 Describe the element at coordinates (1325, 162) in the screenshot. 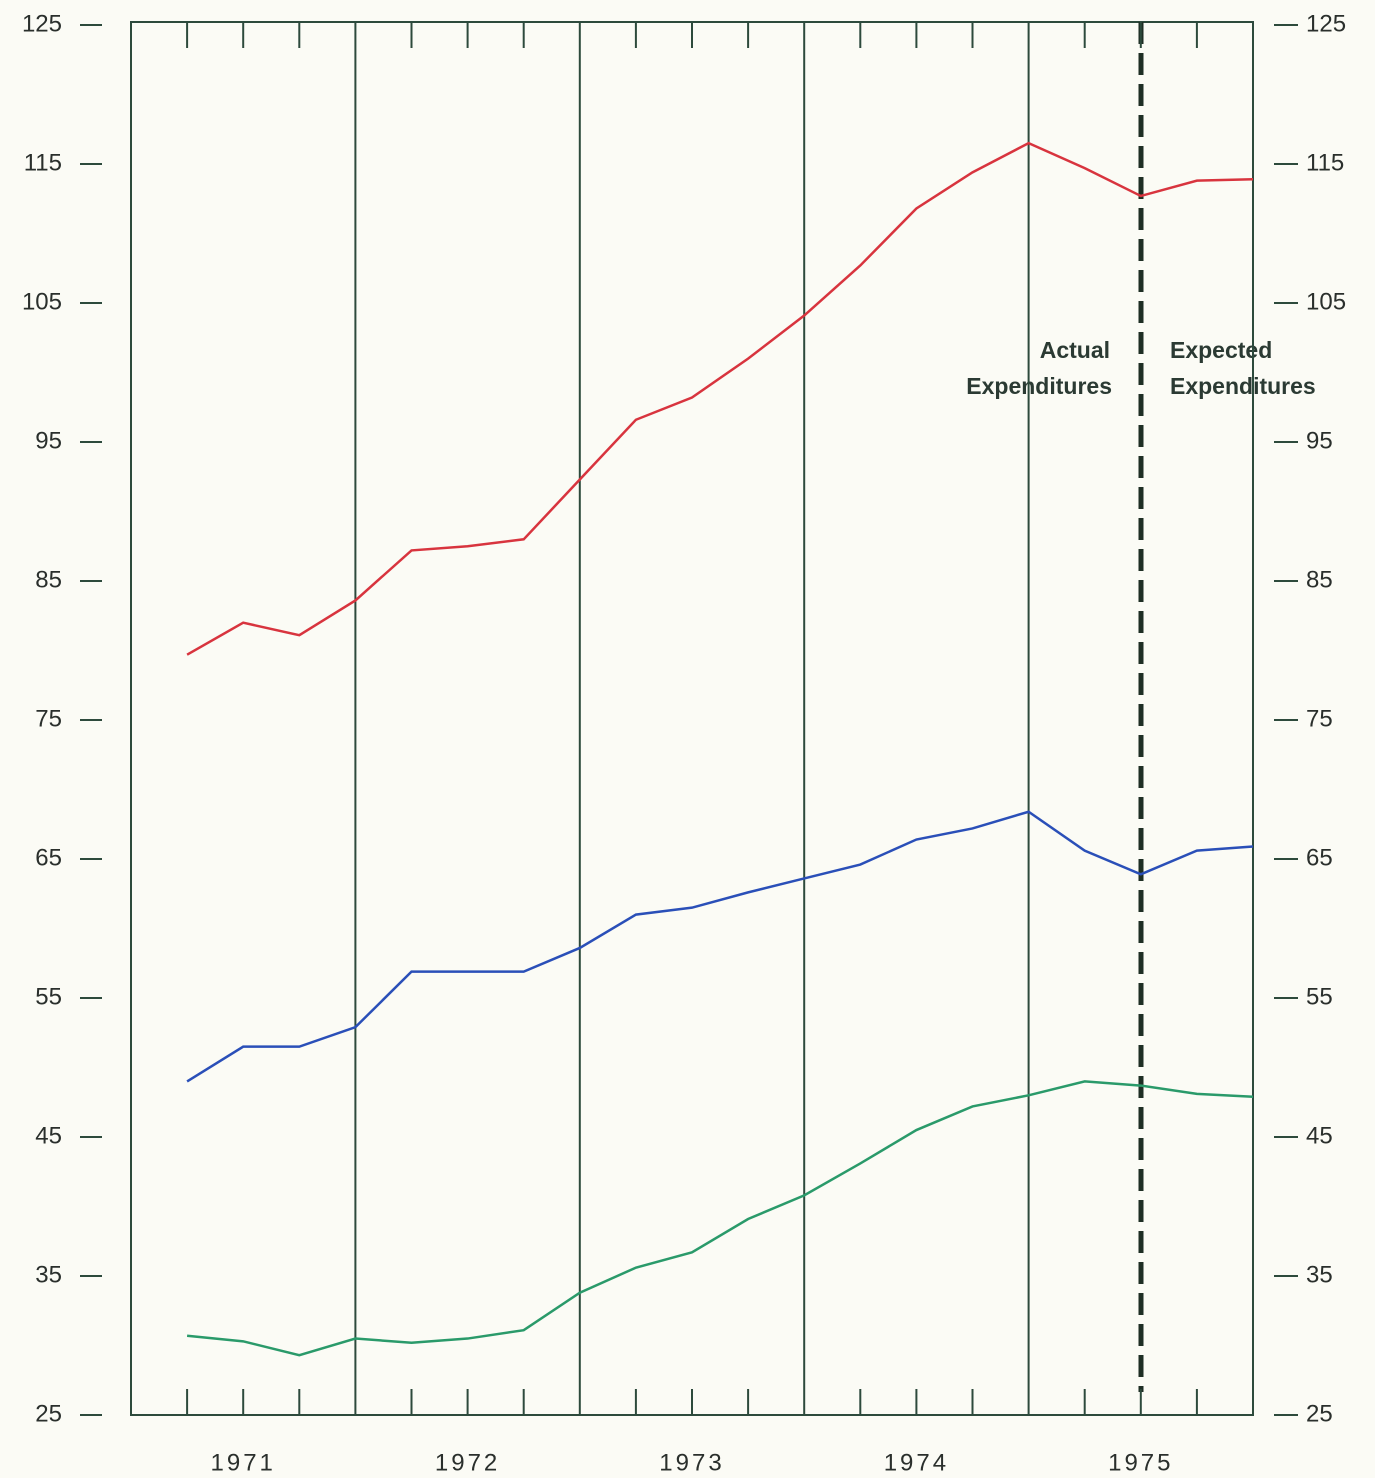

I see `y2-tick-label: 115` at that location.